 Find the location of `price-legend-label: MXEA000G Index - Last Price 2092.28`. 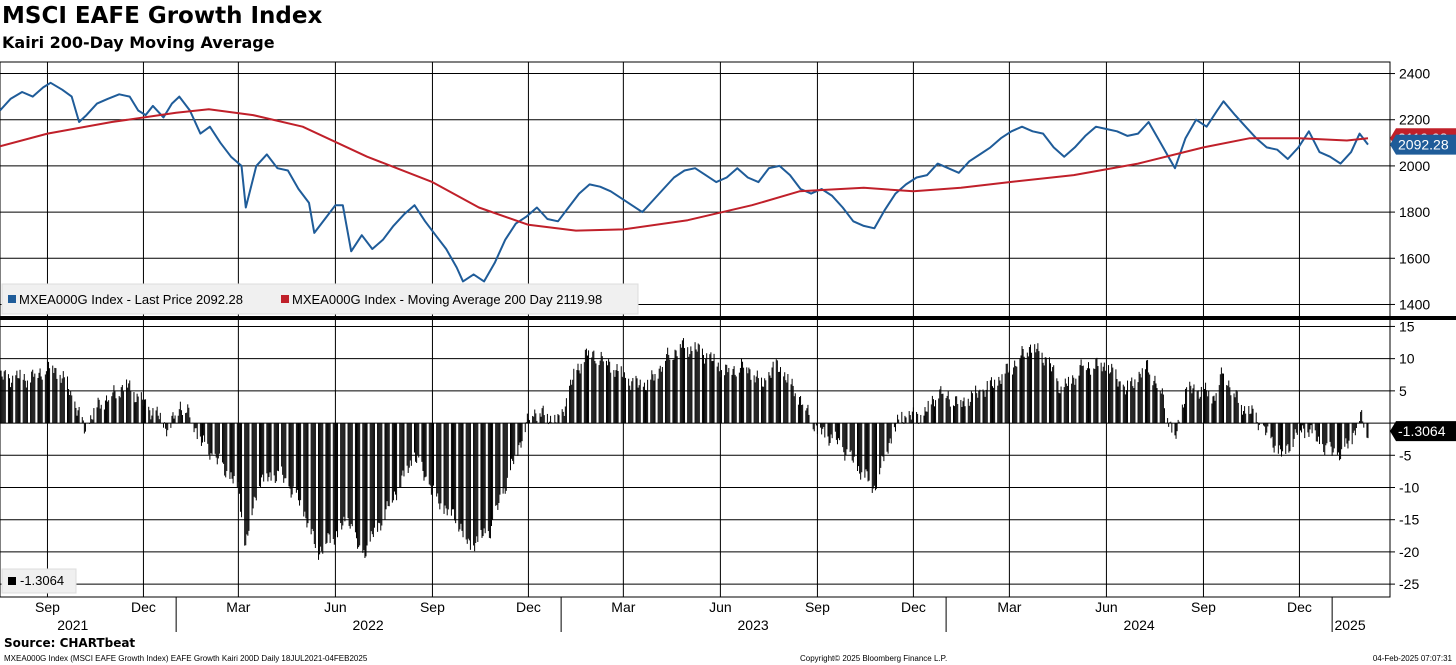

price-legend-label: MXEA000G Index - Last Price 2092.28 is located at coordinates (131, 299).